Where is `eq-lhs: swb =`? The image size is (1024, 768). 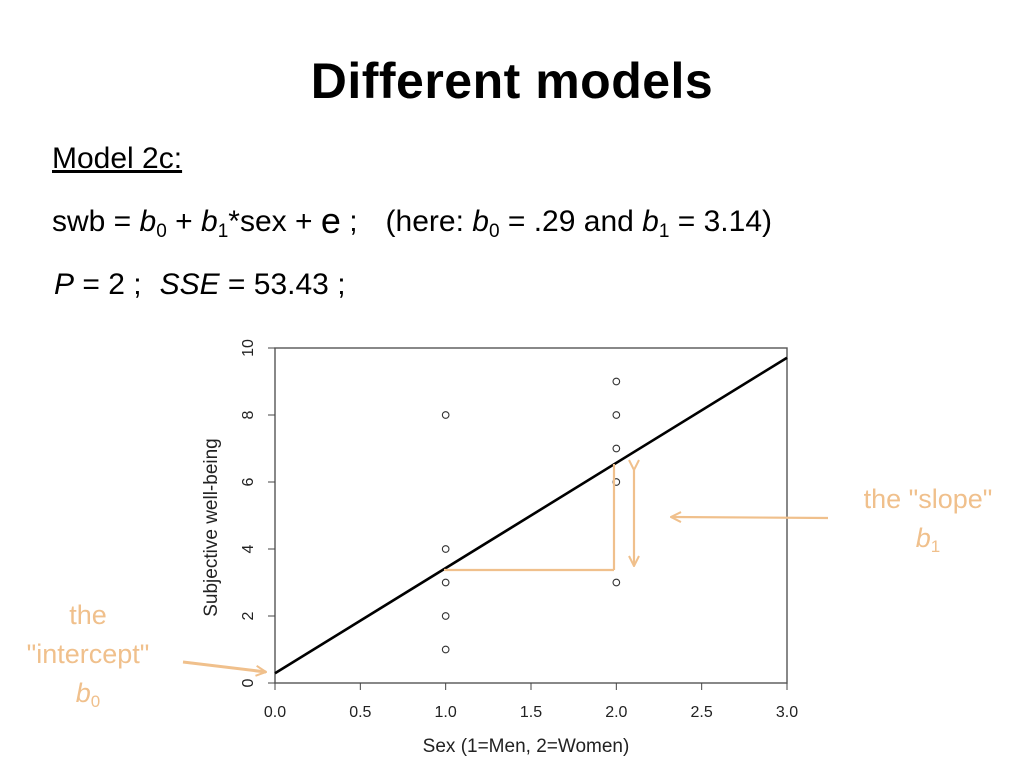
eq-lhs: swb = is located at coordinates (96, 221).